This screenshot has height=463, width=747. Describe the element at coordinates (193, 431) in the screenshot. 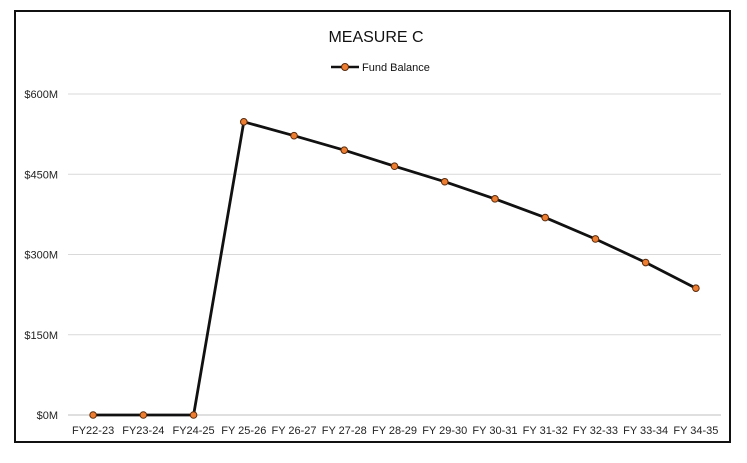

I see `x-tick-label: FY24-25` at that location.